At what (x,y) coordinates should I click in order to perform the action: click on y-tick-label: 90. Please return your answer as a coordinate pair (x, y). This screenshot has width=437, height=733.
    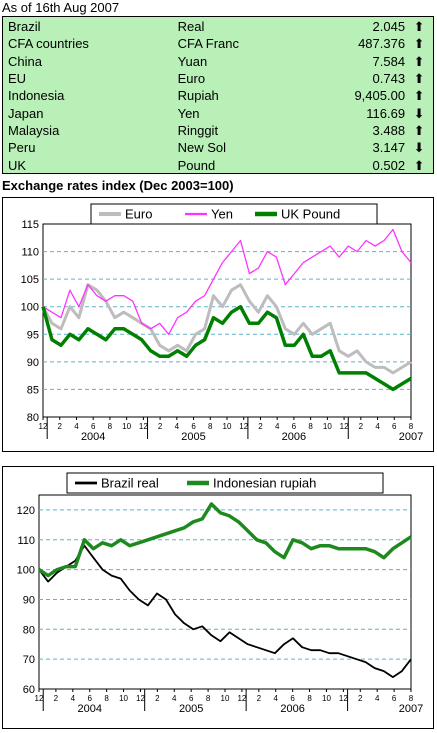
    Looking at the image, I should click on (29, 600).